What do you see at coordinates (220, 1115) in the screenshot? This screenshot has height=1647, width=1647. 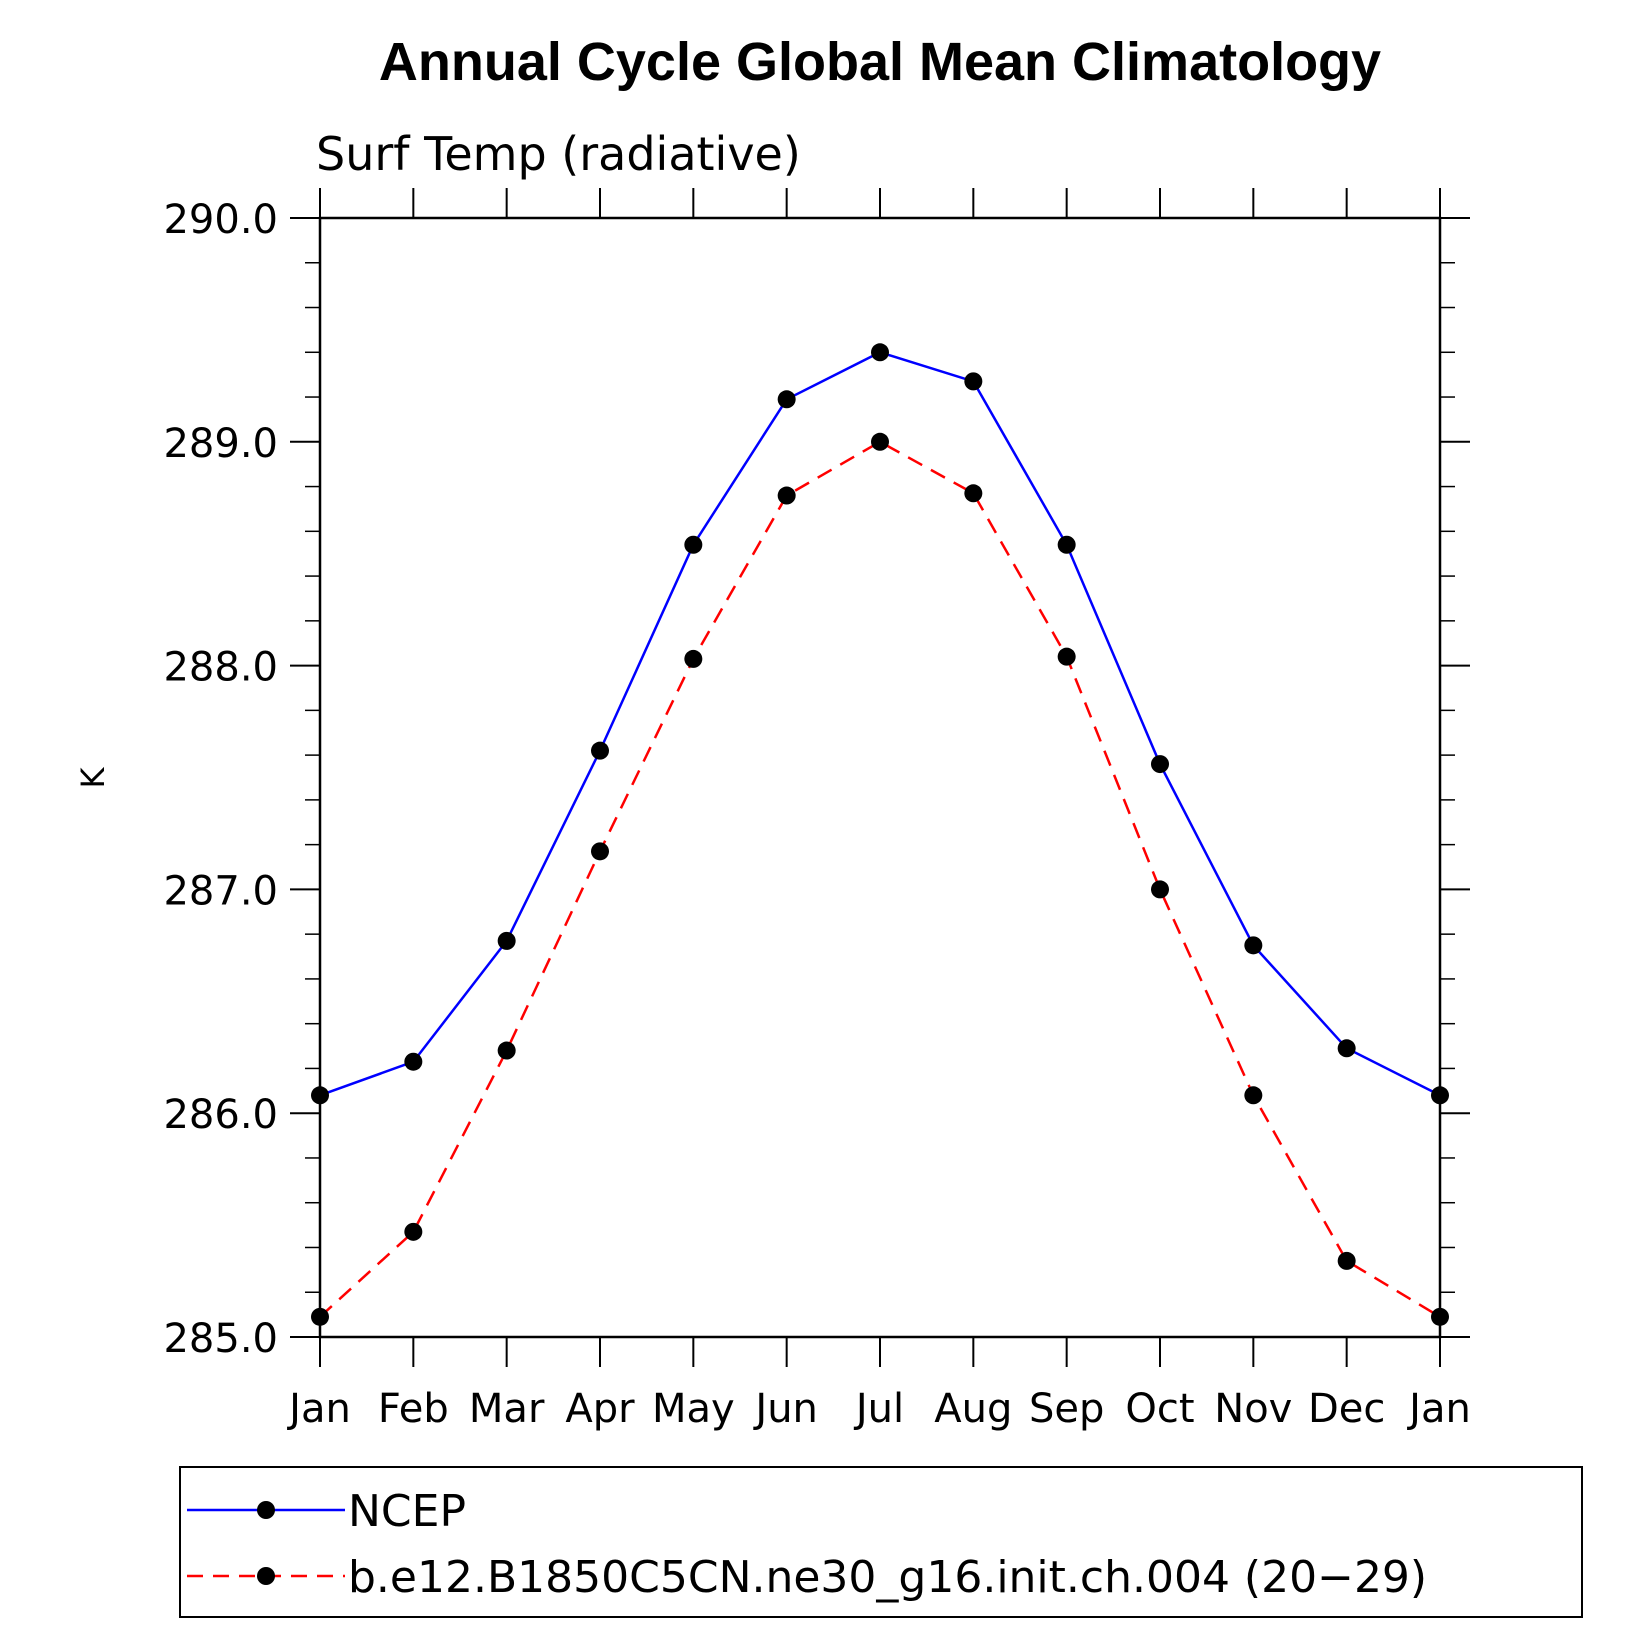 I see `y-tick-label: 286.0` at bounding box center [220, 1115].